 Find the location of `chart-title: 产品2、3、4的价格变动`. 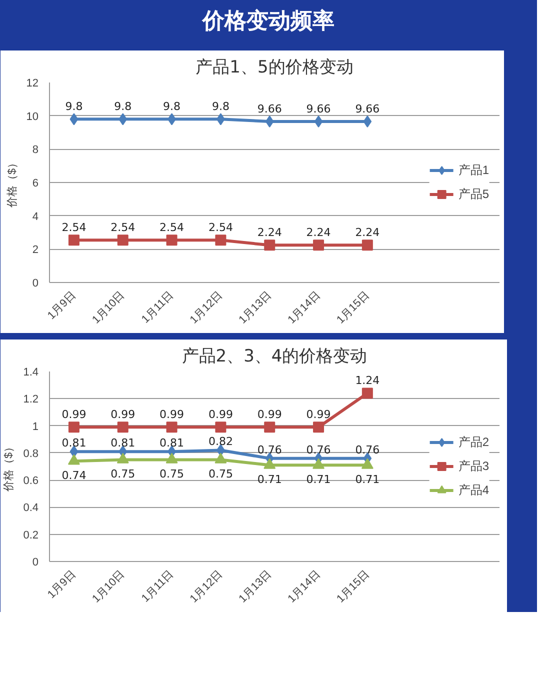

chart-title: 产品2、3、4的价格变动 is located at coordinates (275, 356).